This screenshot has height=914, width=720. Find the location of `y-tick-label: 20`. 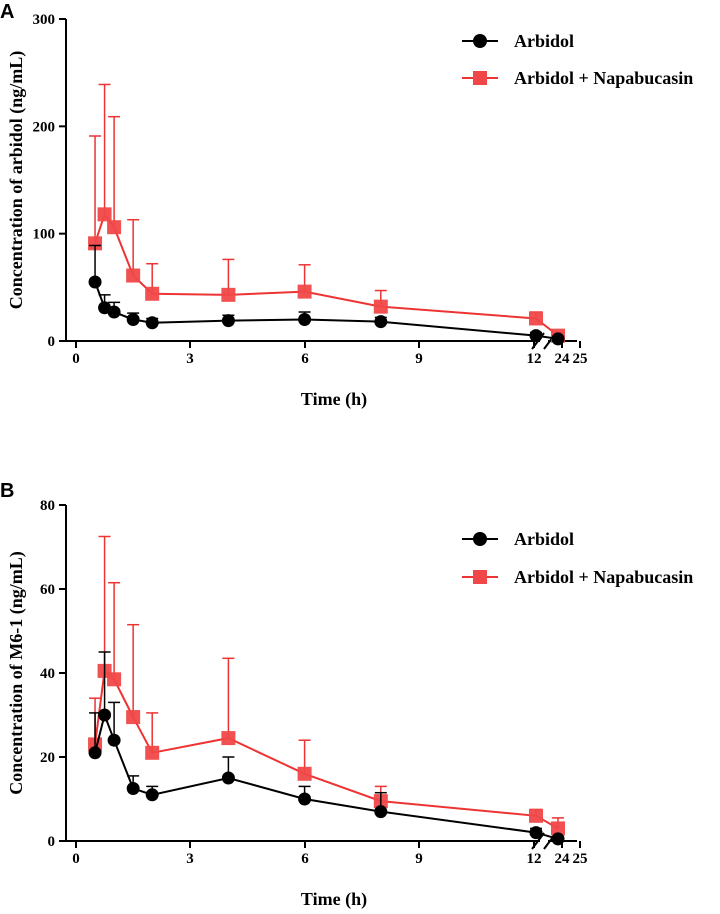

y-tick-label: 20 is located at coordinates (47, 758).